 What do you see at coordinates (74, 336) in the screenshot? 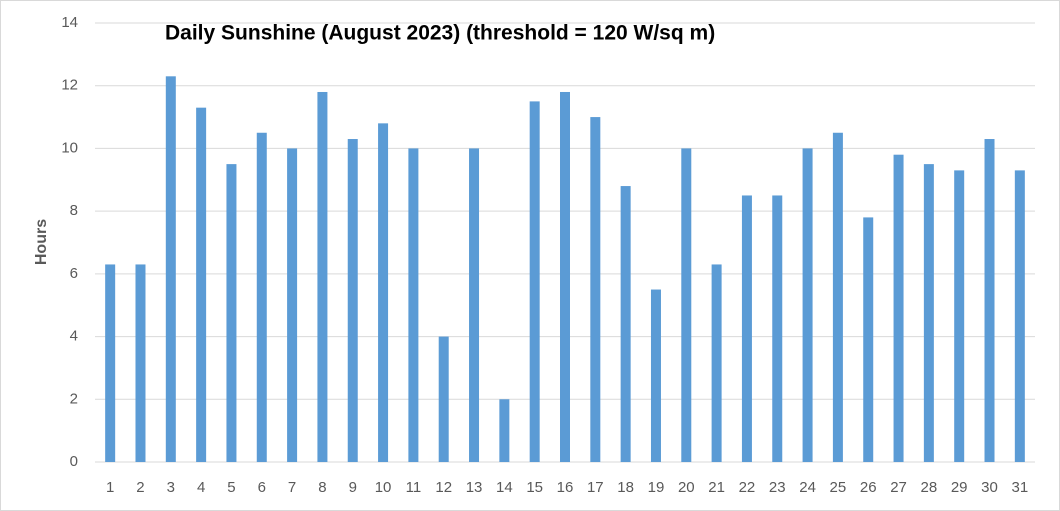
I see `y-tick-label: 4` at bounding box center [74, 336].